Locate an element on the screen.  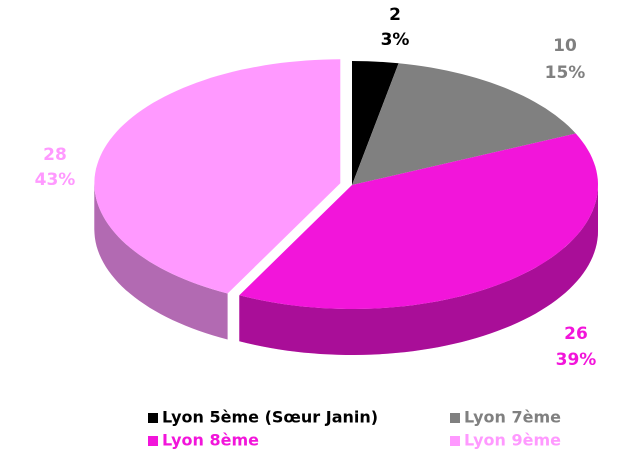
data-label: 10 is located at coordinates (565, 46).